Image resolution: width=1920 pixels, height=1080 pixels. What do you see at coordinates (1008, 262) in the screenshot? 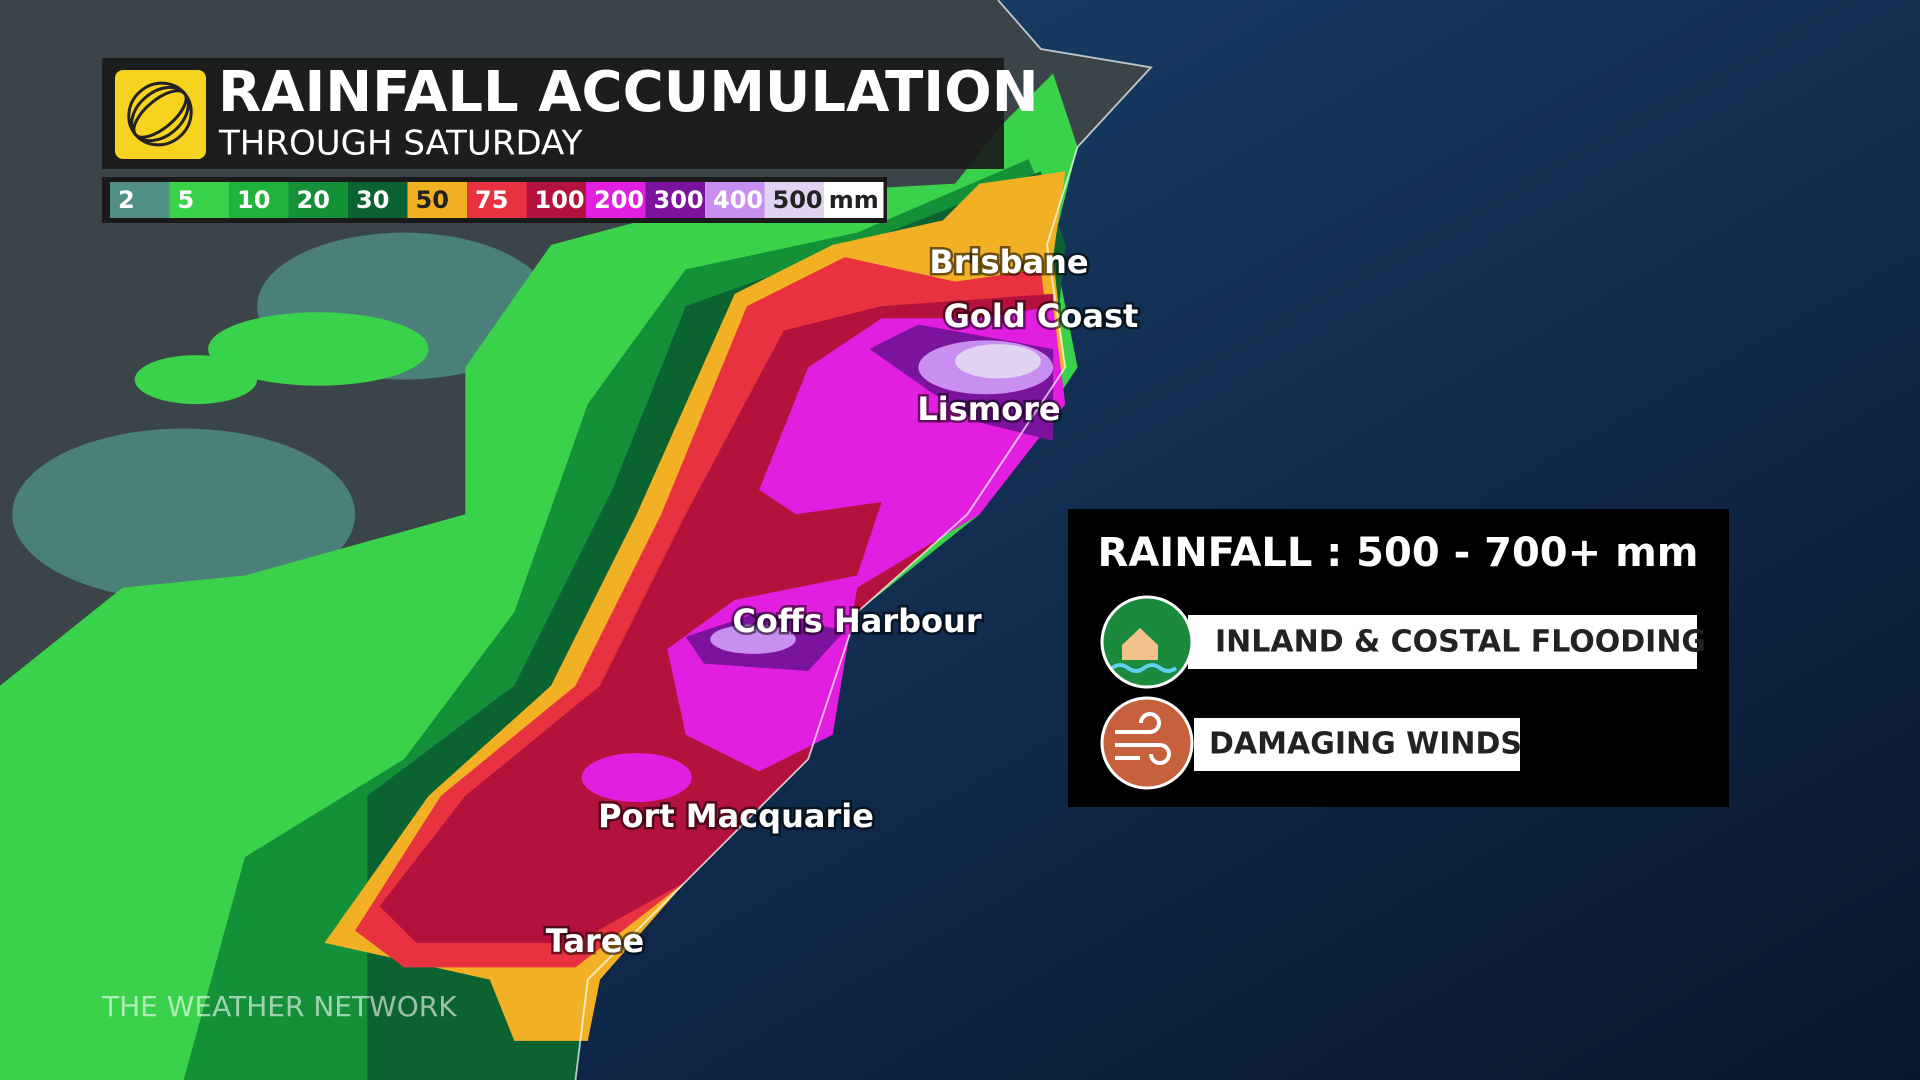
I see `city-label: Brisbane` at bounding box center [1008, 262].